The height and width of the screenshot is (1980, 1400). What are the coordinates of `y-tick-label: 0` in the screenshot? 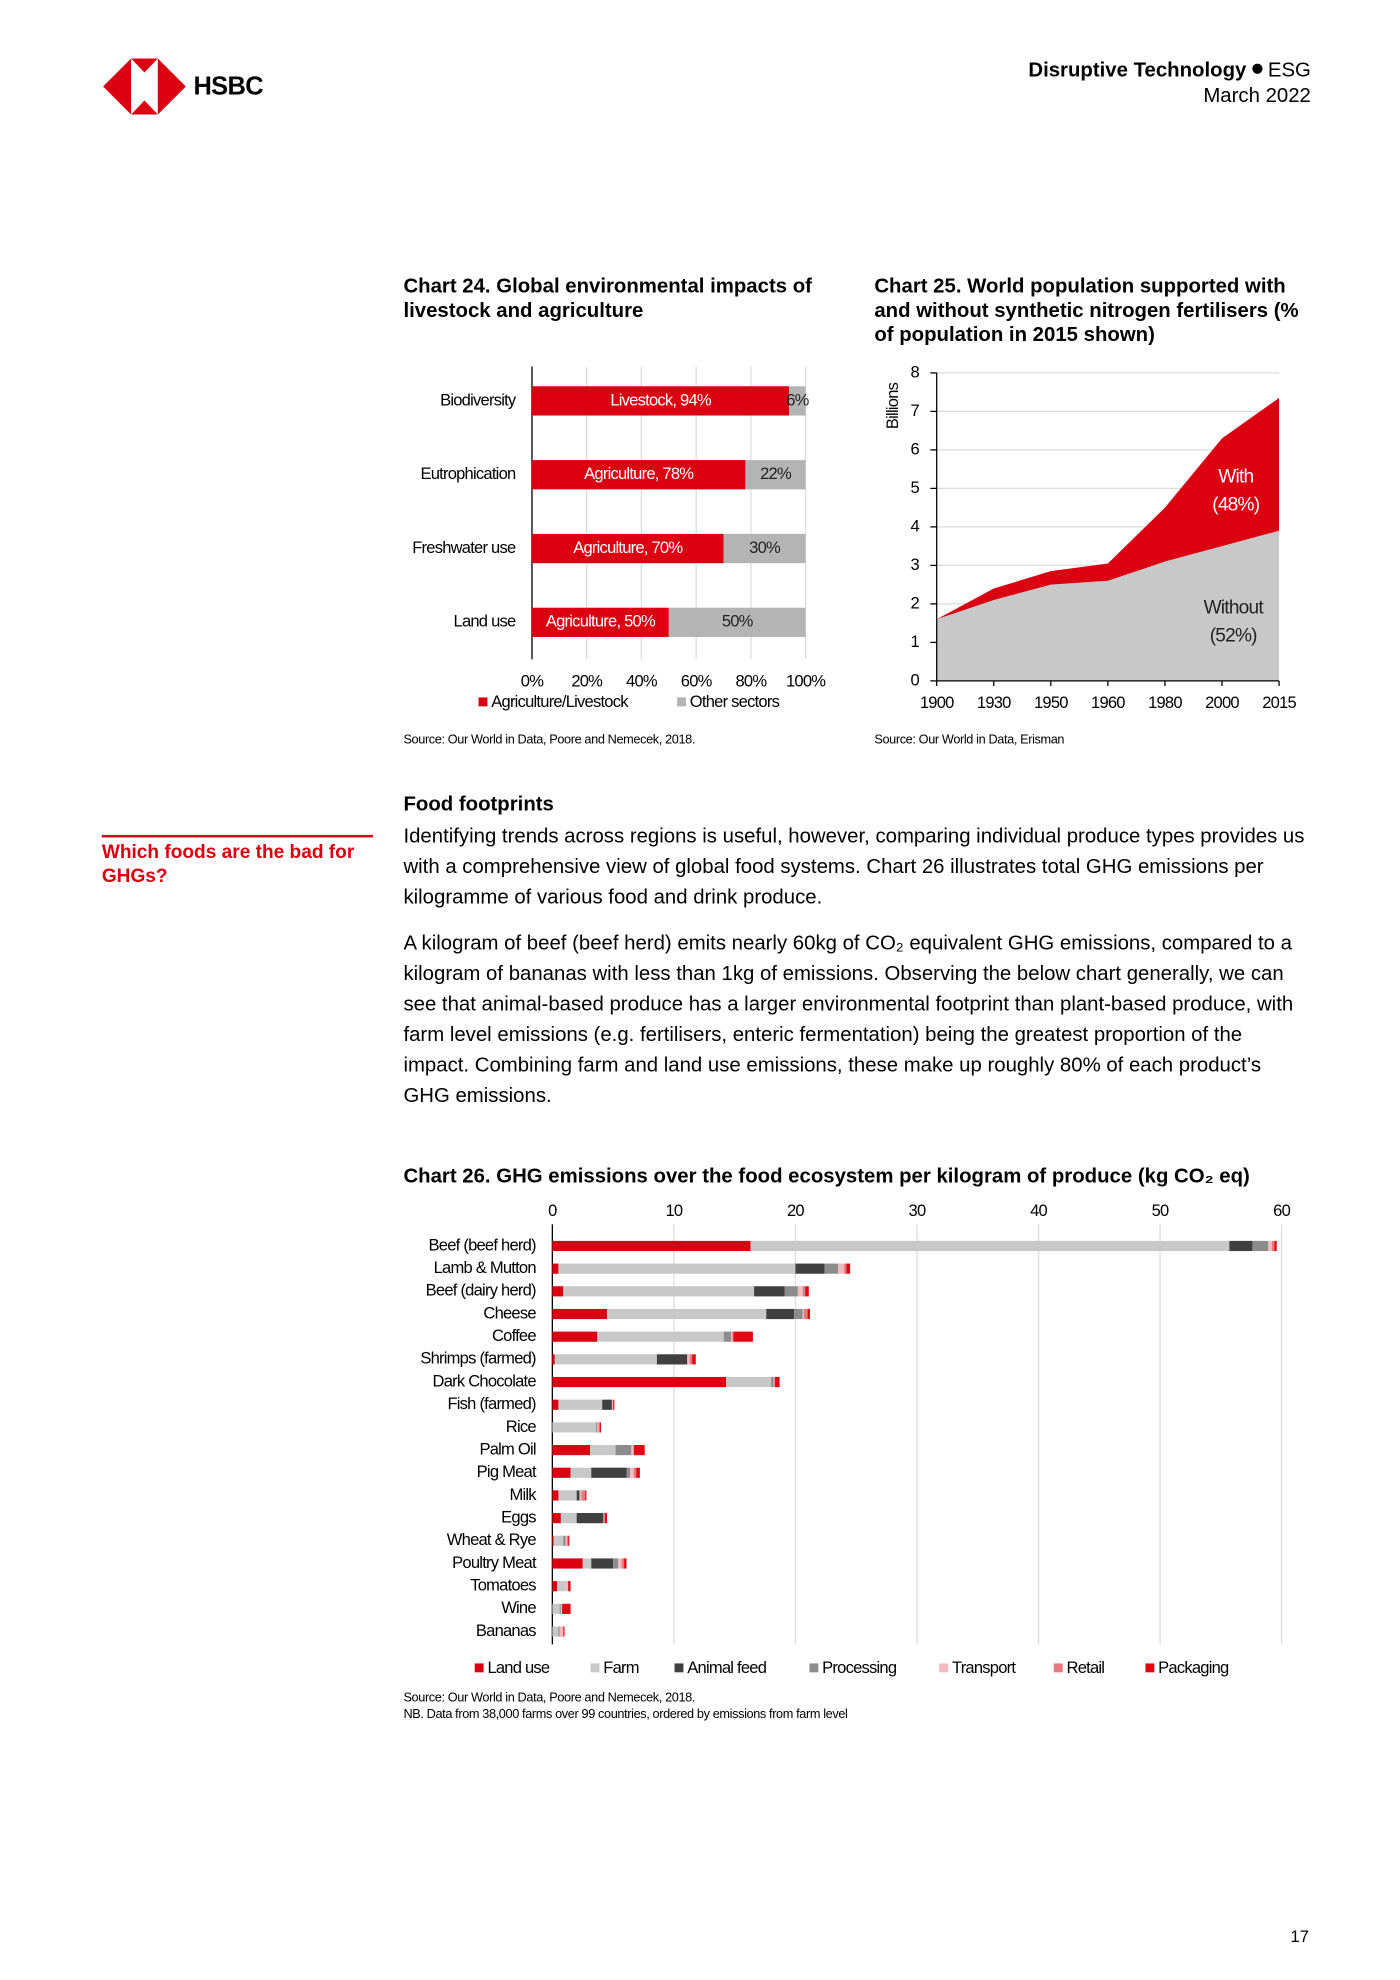 It's located at (914, 679).